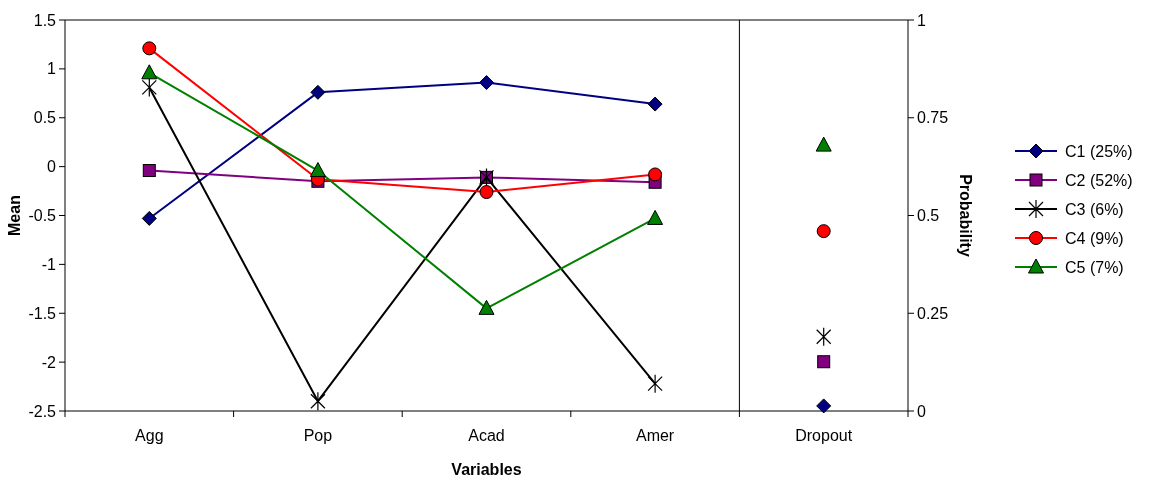 Image resolution: width=1153 pixels, height=485 pixels. I want to click on x-tick-label: Acad, so click(486, 435).